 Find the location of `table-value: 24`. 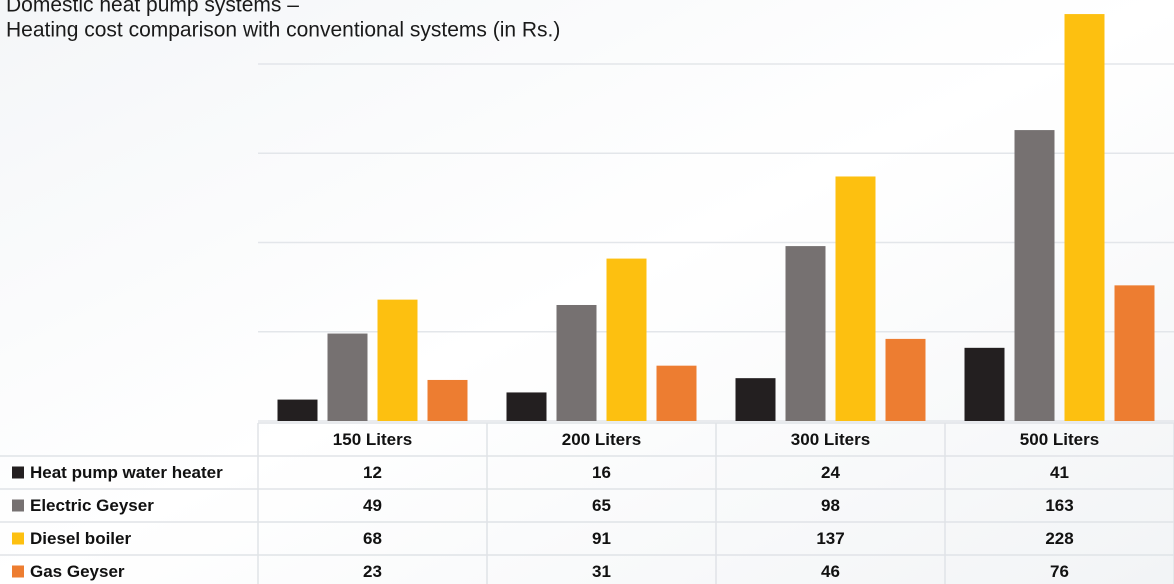

table-value: 24 is located at coordinates (830, 472).